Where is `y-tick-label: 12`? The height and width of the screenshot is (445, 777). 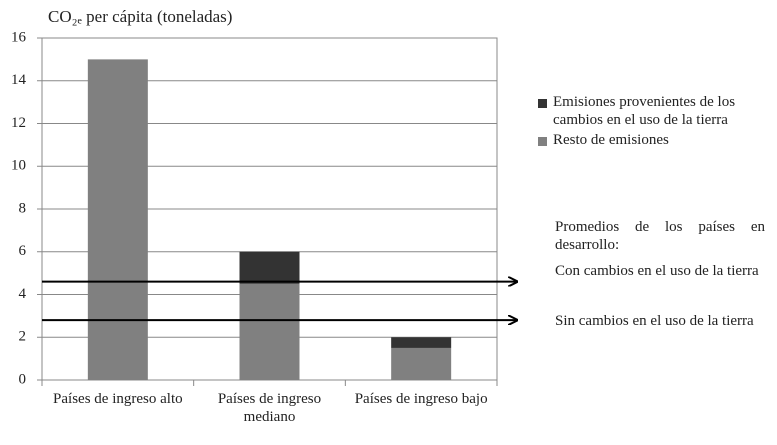 y-tick-label: 12 is located at coordinates (18, 123).